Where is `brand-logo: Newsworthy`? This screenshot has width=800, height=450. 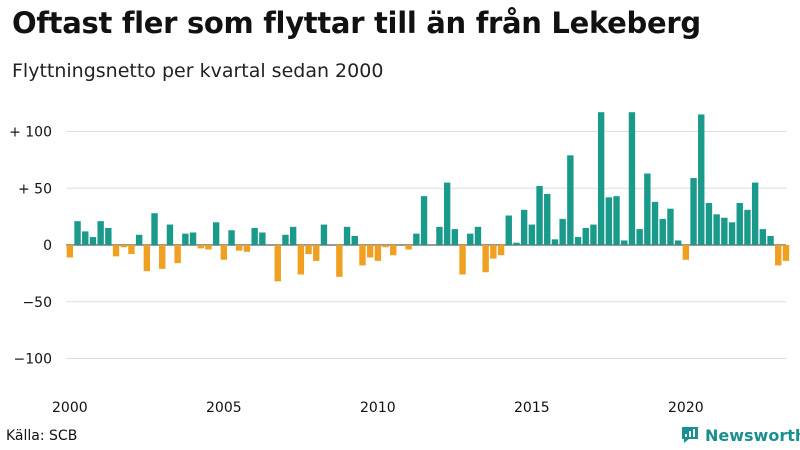
brand-logo: Newsworthy is located at coordinates (740, 435).